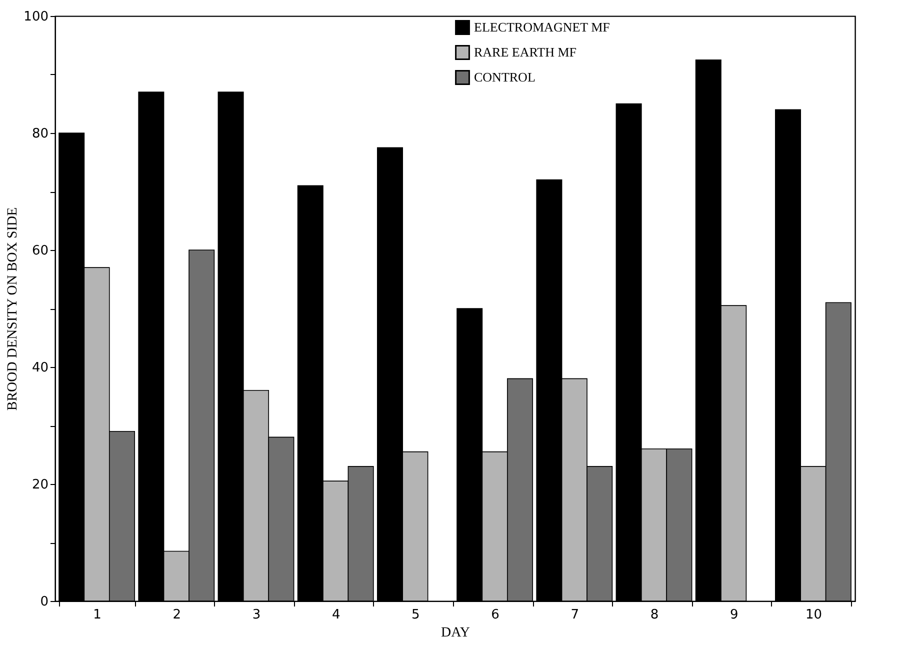 The height and width of the screenshot is (658, 907). What do you see at coordinates (44, 602) in the screenshot?
I see `y-tick-label: 0` at bounding box center [44, 602].